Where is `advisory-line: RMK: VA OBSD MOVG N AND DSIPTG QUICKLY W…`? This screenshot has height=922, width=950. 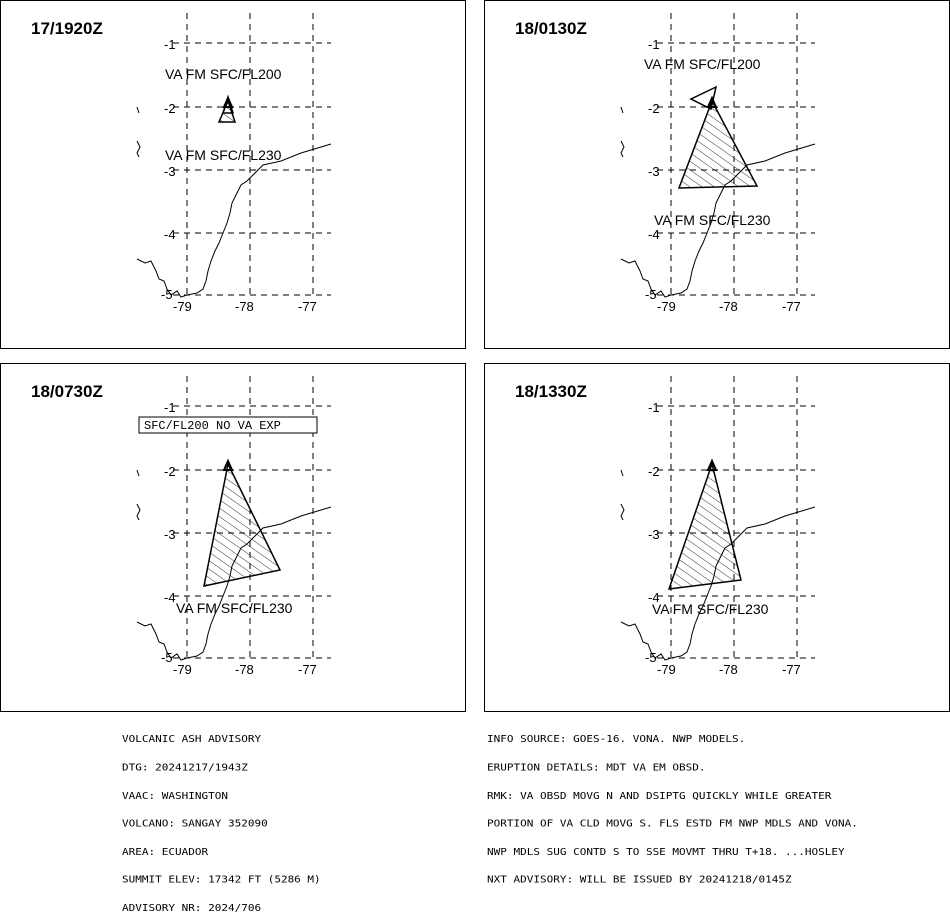
advisory-line: RMK: VA OBSD MOVG N AND DSIPTG QUICKLY W… is located at coordinates (659, 795).